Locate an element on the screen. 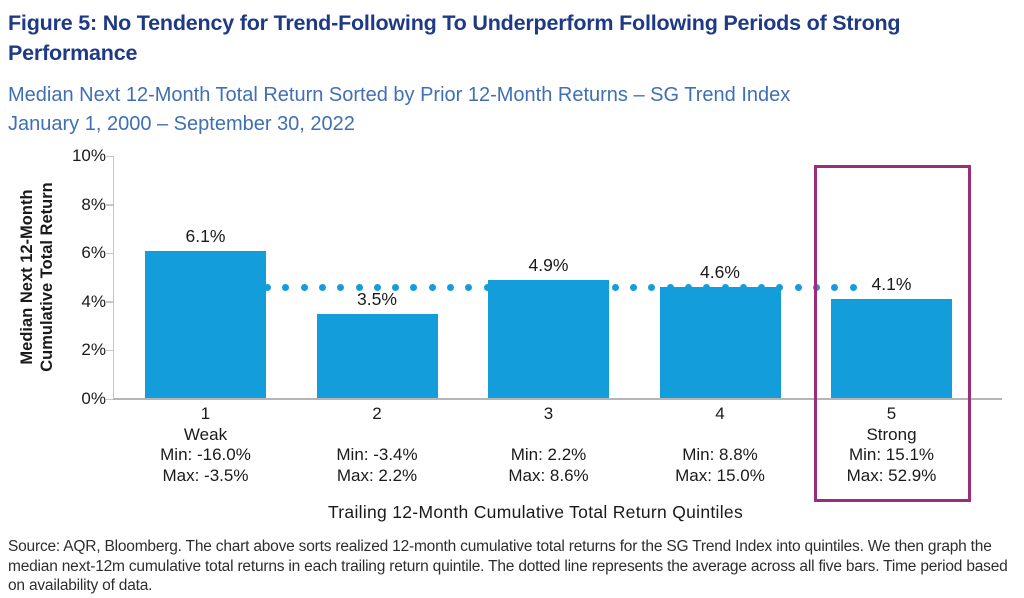 This screenshot has height=598, width=1024. category-label-3: 3 Min: 2.2% Max: 8.6% is located at coordinates (549, 445).